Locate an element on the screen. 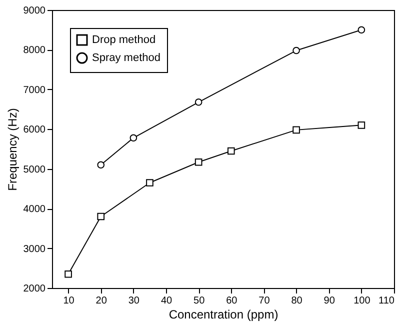 This screenshot has width=400, height=325. x-tick-label: 60 is located at coordinates (232, 301).